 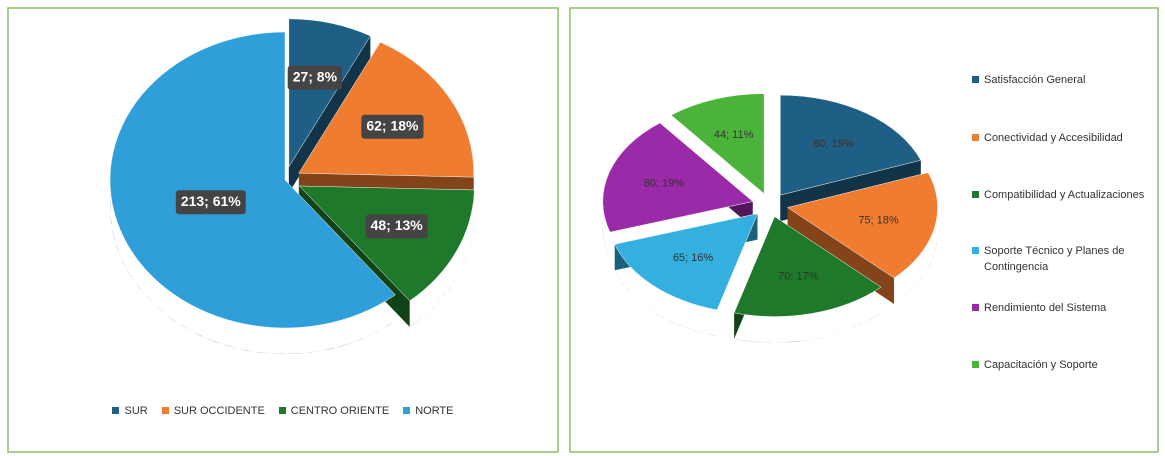 What do you see at coordinates (1041, 365) in the screenshot?
I see `legend-label: Capacitación y Soporte` at bounding box center [1041, 365].